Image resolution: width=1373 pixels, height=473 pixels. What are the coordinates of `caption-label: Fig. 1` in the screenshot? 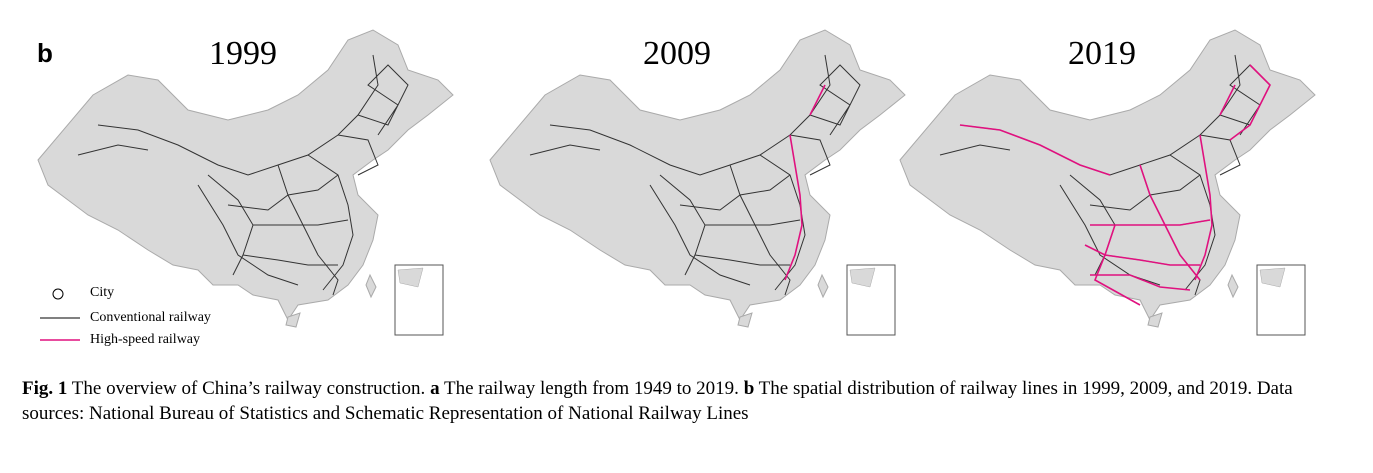 It's located at (45, 388).